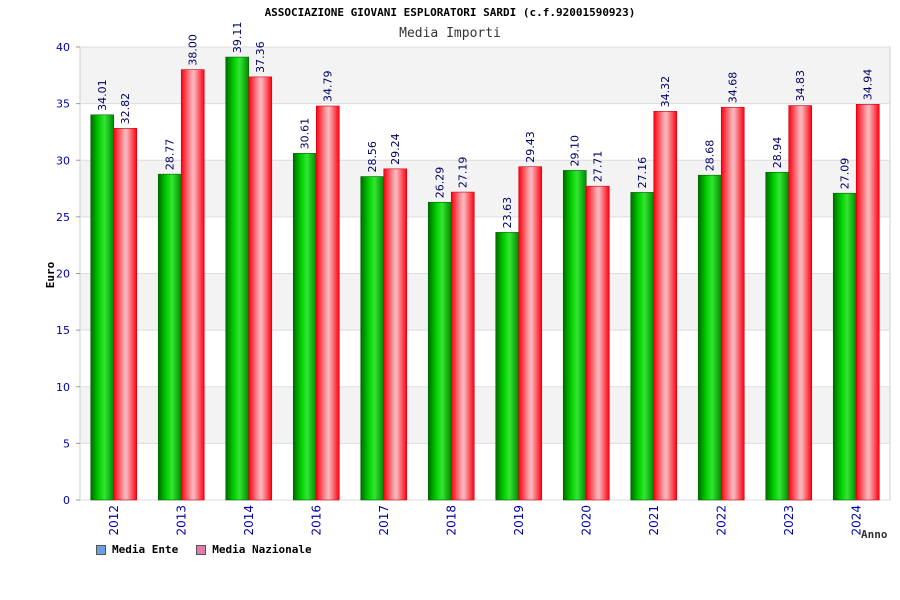 The width and height of the screenshot is (900, 600). I want to click on y-tick-label: 10, so click(63, 387).